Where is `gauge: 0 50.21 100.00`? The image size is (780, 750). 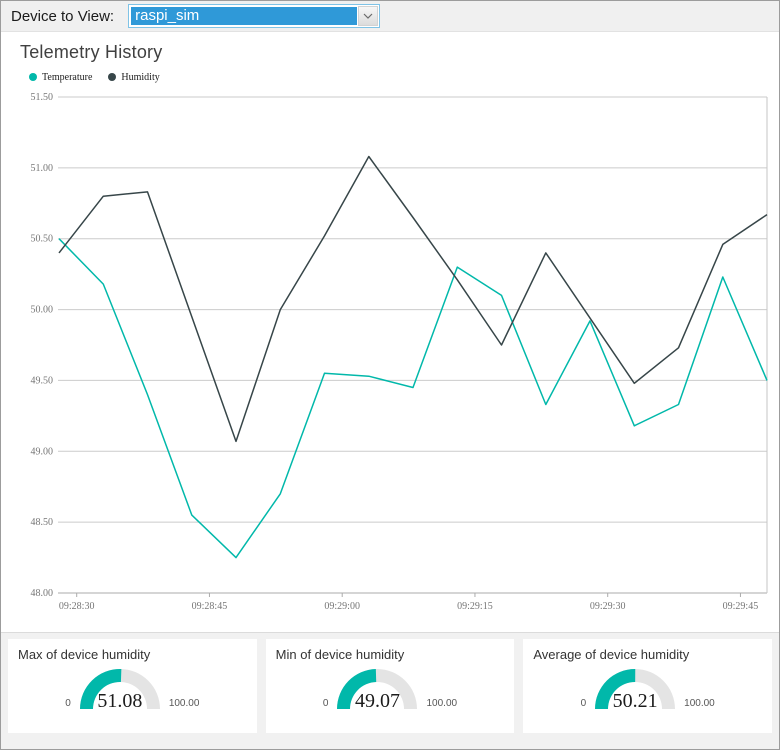
gauge: 0 50.21 100.00 is located at coordinates (647, 689).